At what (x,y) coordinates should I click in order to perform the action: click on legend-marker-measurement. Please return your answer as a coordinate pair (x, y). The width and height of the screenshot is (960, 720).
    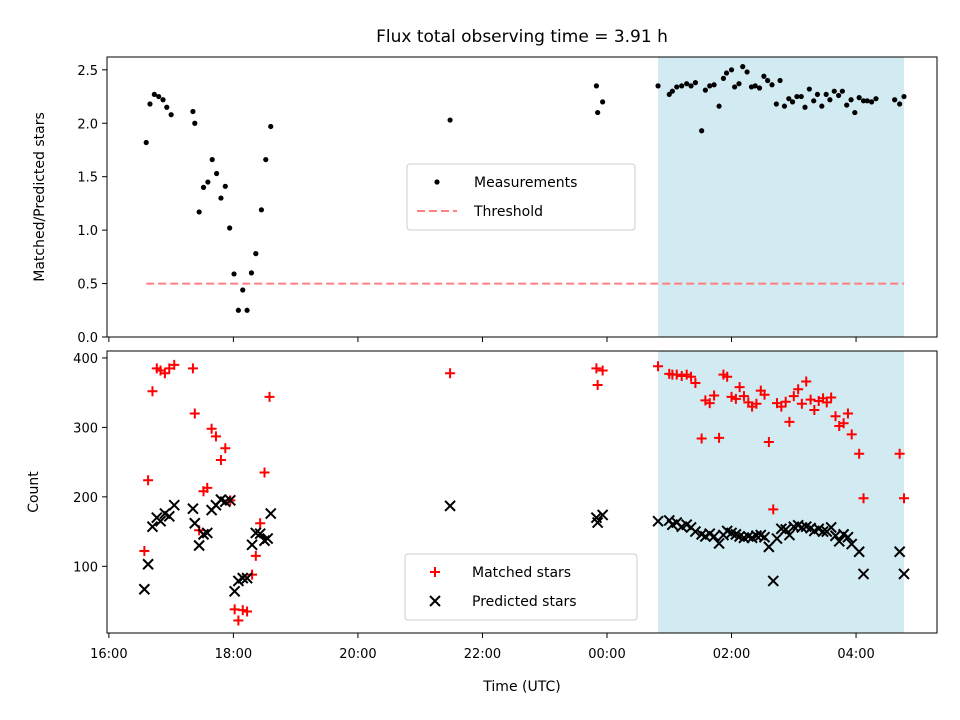
    Looking at the image, I should click on (437, 182).